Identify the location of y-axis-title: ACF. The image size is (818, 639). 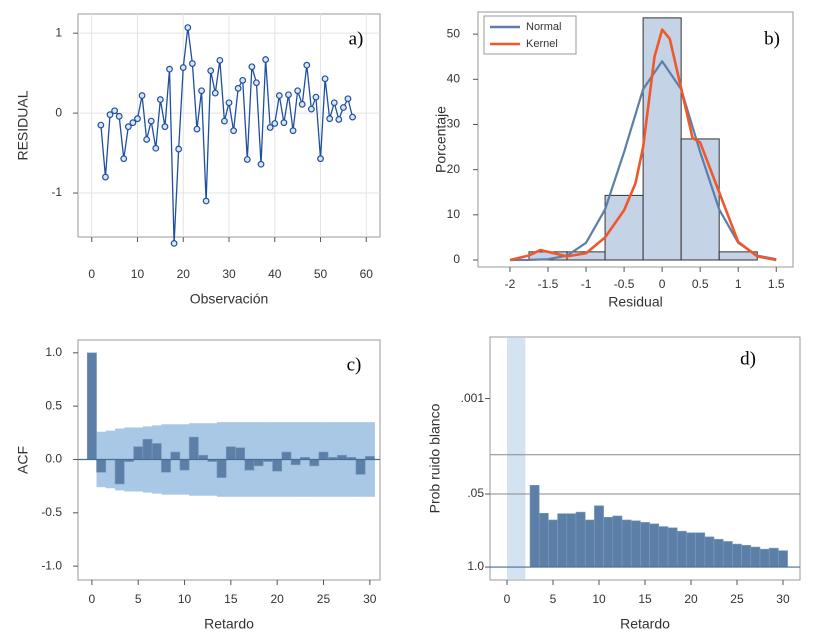
(23, 460).